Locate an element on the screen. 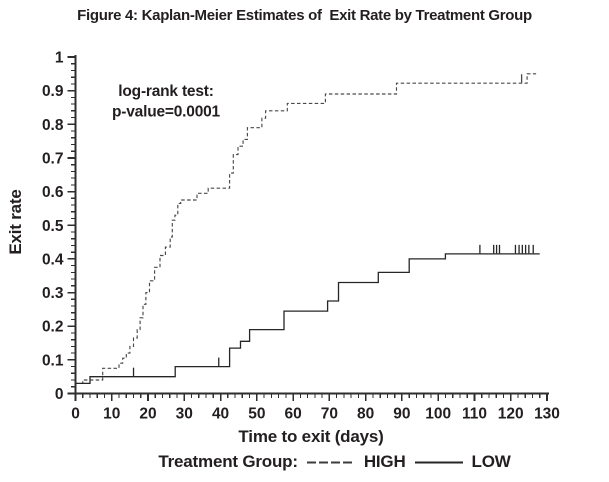 This screenshot has height=482, width=609. y-tick-label: 0.5 is located at coordinates (53, 226).